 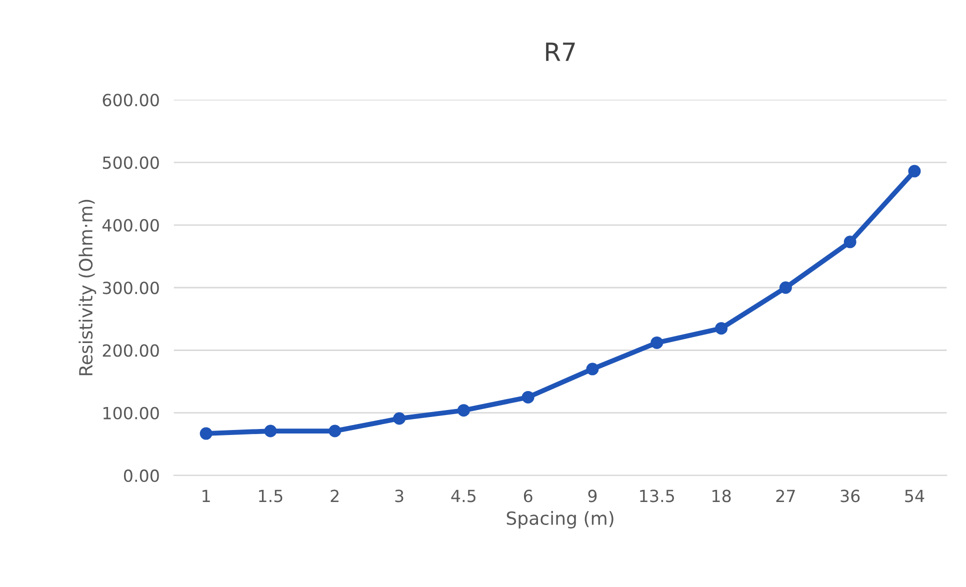 I want to click on x-tick-label: 27, so click(x=785, y=496).